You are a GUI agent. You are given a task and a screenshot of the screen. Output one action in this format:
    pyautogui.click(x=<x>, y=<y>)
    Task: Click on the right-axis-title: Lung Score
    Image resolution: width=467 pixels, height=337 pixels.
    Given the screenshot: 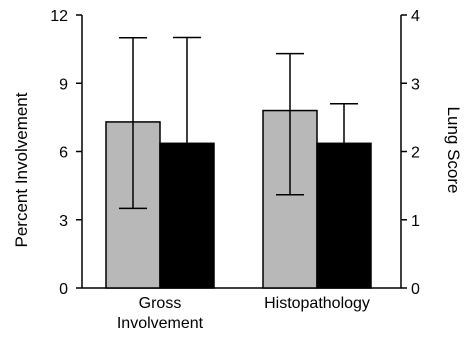 What is the action you would take?
    pyautogui.click(x=453, y=150)
    